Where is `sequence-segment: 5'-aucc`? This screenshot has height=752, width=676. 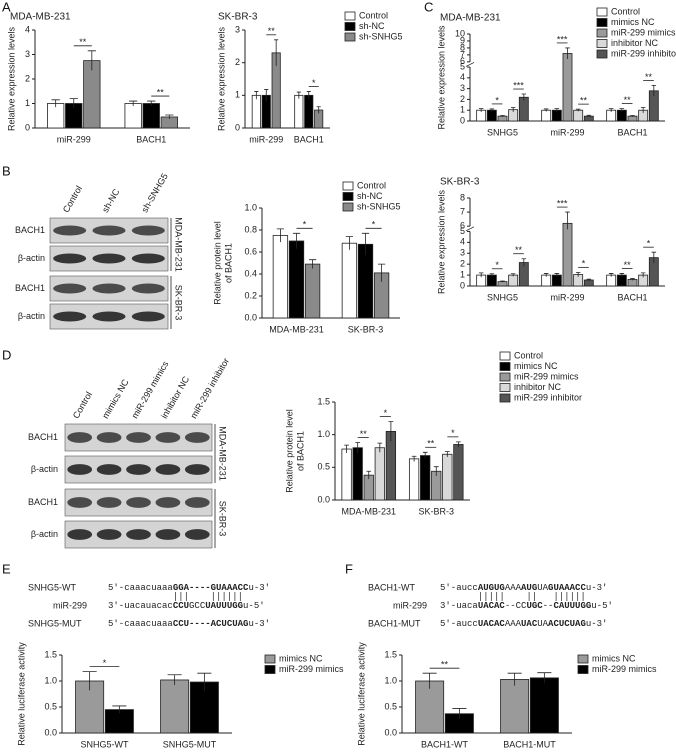
sequence-segment: 5'-aucc is located at coordinates (459, 588).